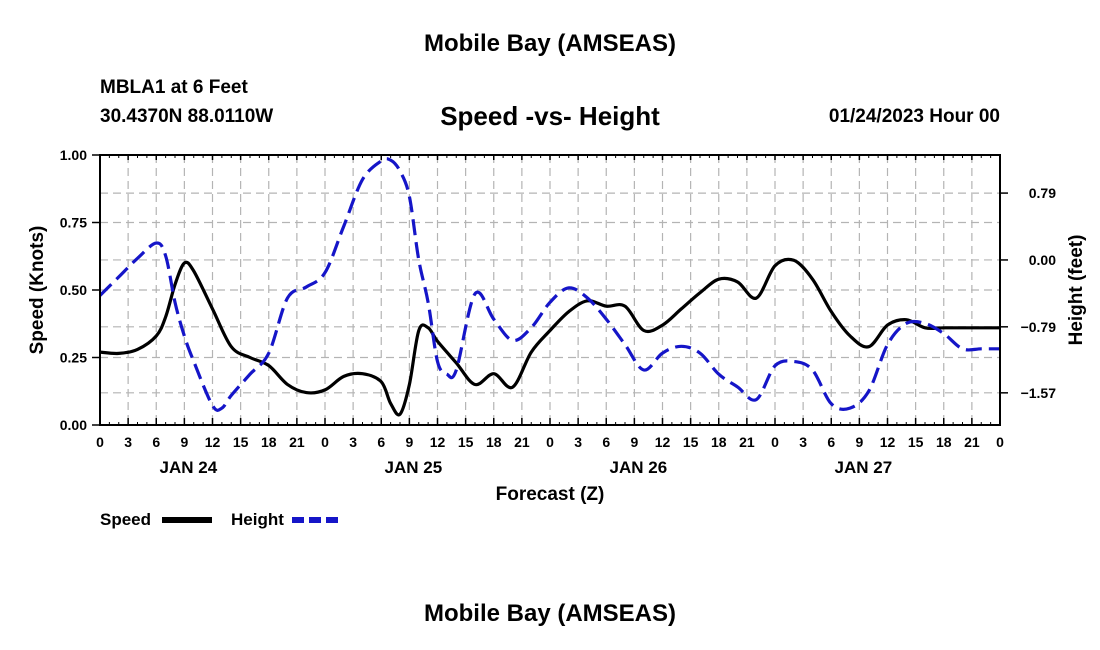 The width and height of the screenshot is (1100, 650). What do you see at coordinates (73, 223) in the screenshot?
I see `y-tick-label: 0.75` at bounding box center [73, 223].